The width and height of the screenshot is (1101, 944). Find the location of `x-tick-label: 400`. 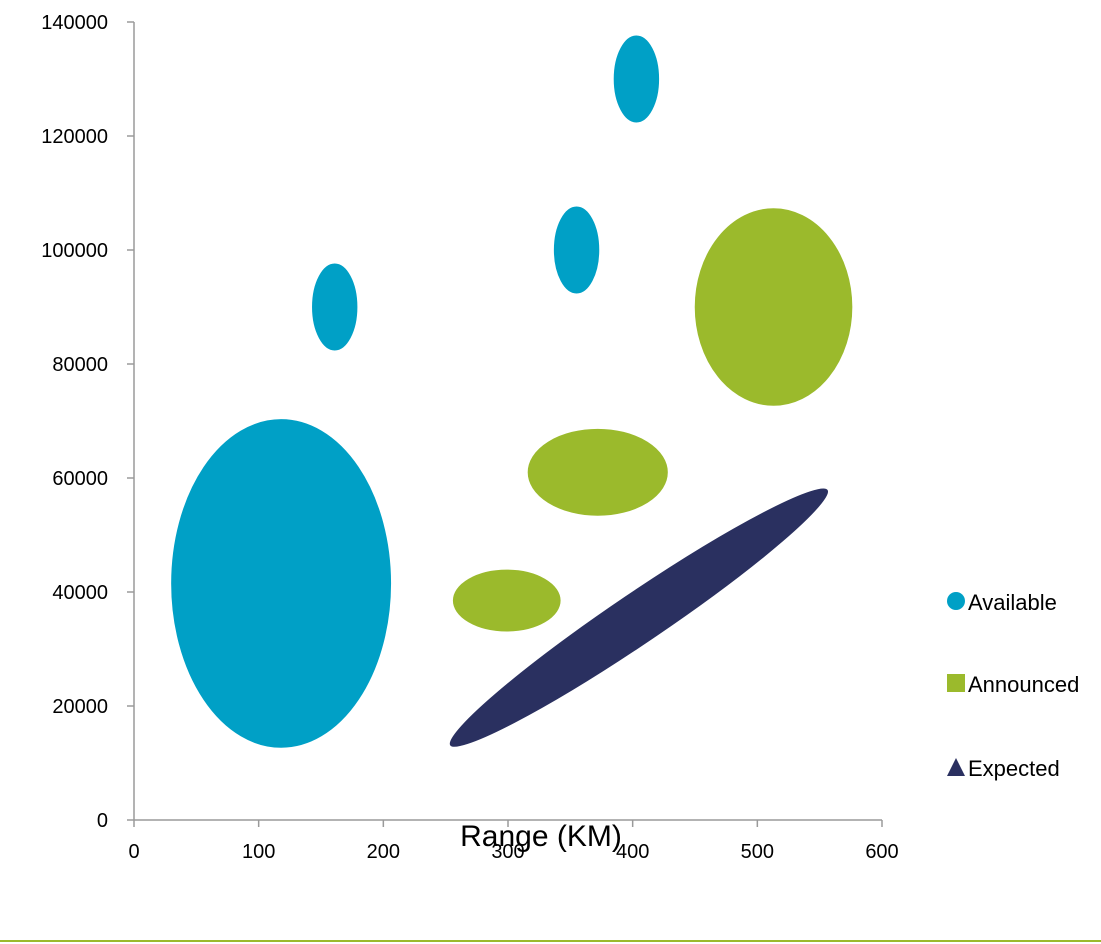

x-tick-label: 400 is located at coordinates (632, 852).